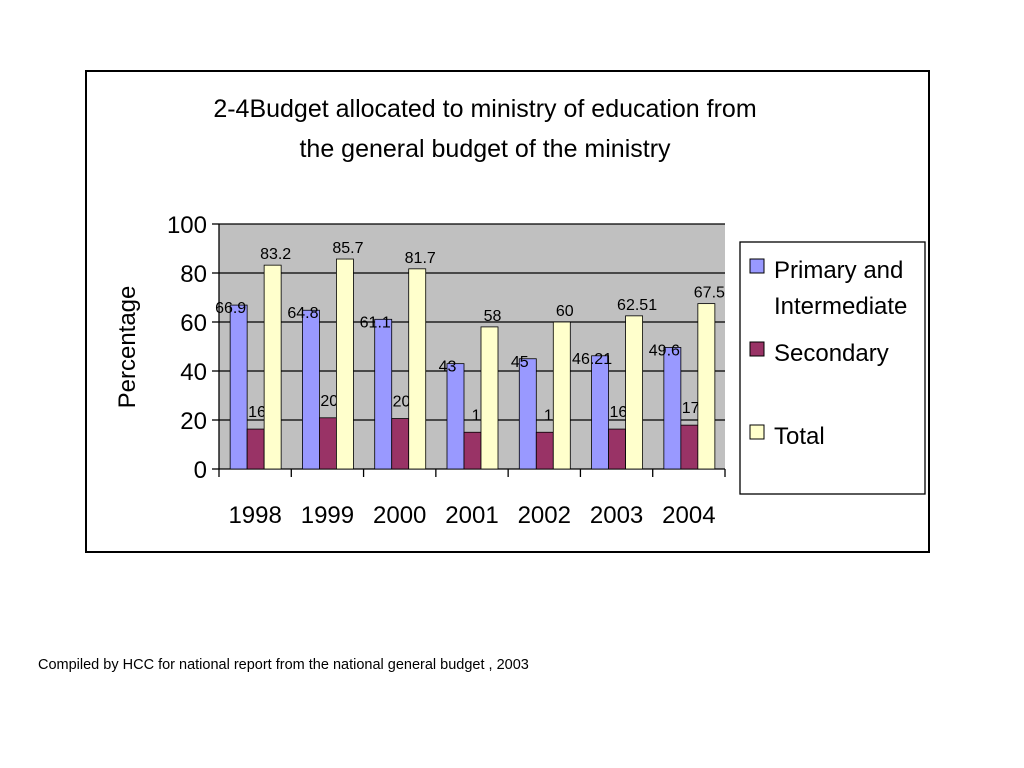  What do you see at coordinates (230, 308) in the screenshot?
I see `data-label: 66.9` at bounding box center [230, 308].